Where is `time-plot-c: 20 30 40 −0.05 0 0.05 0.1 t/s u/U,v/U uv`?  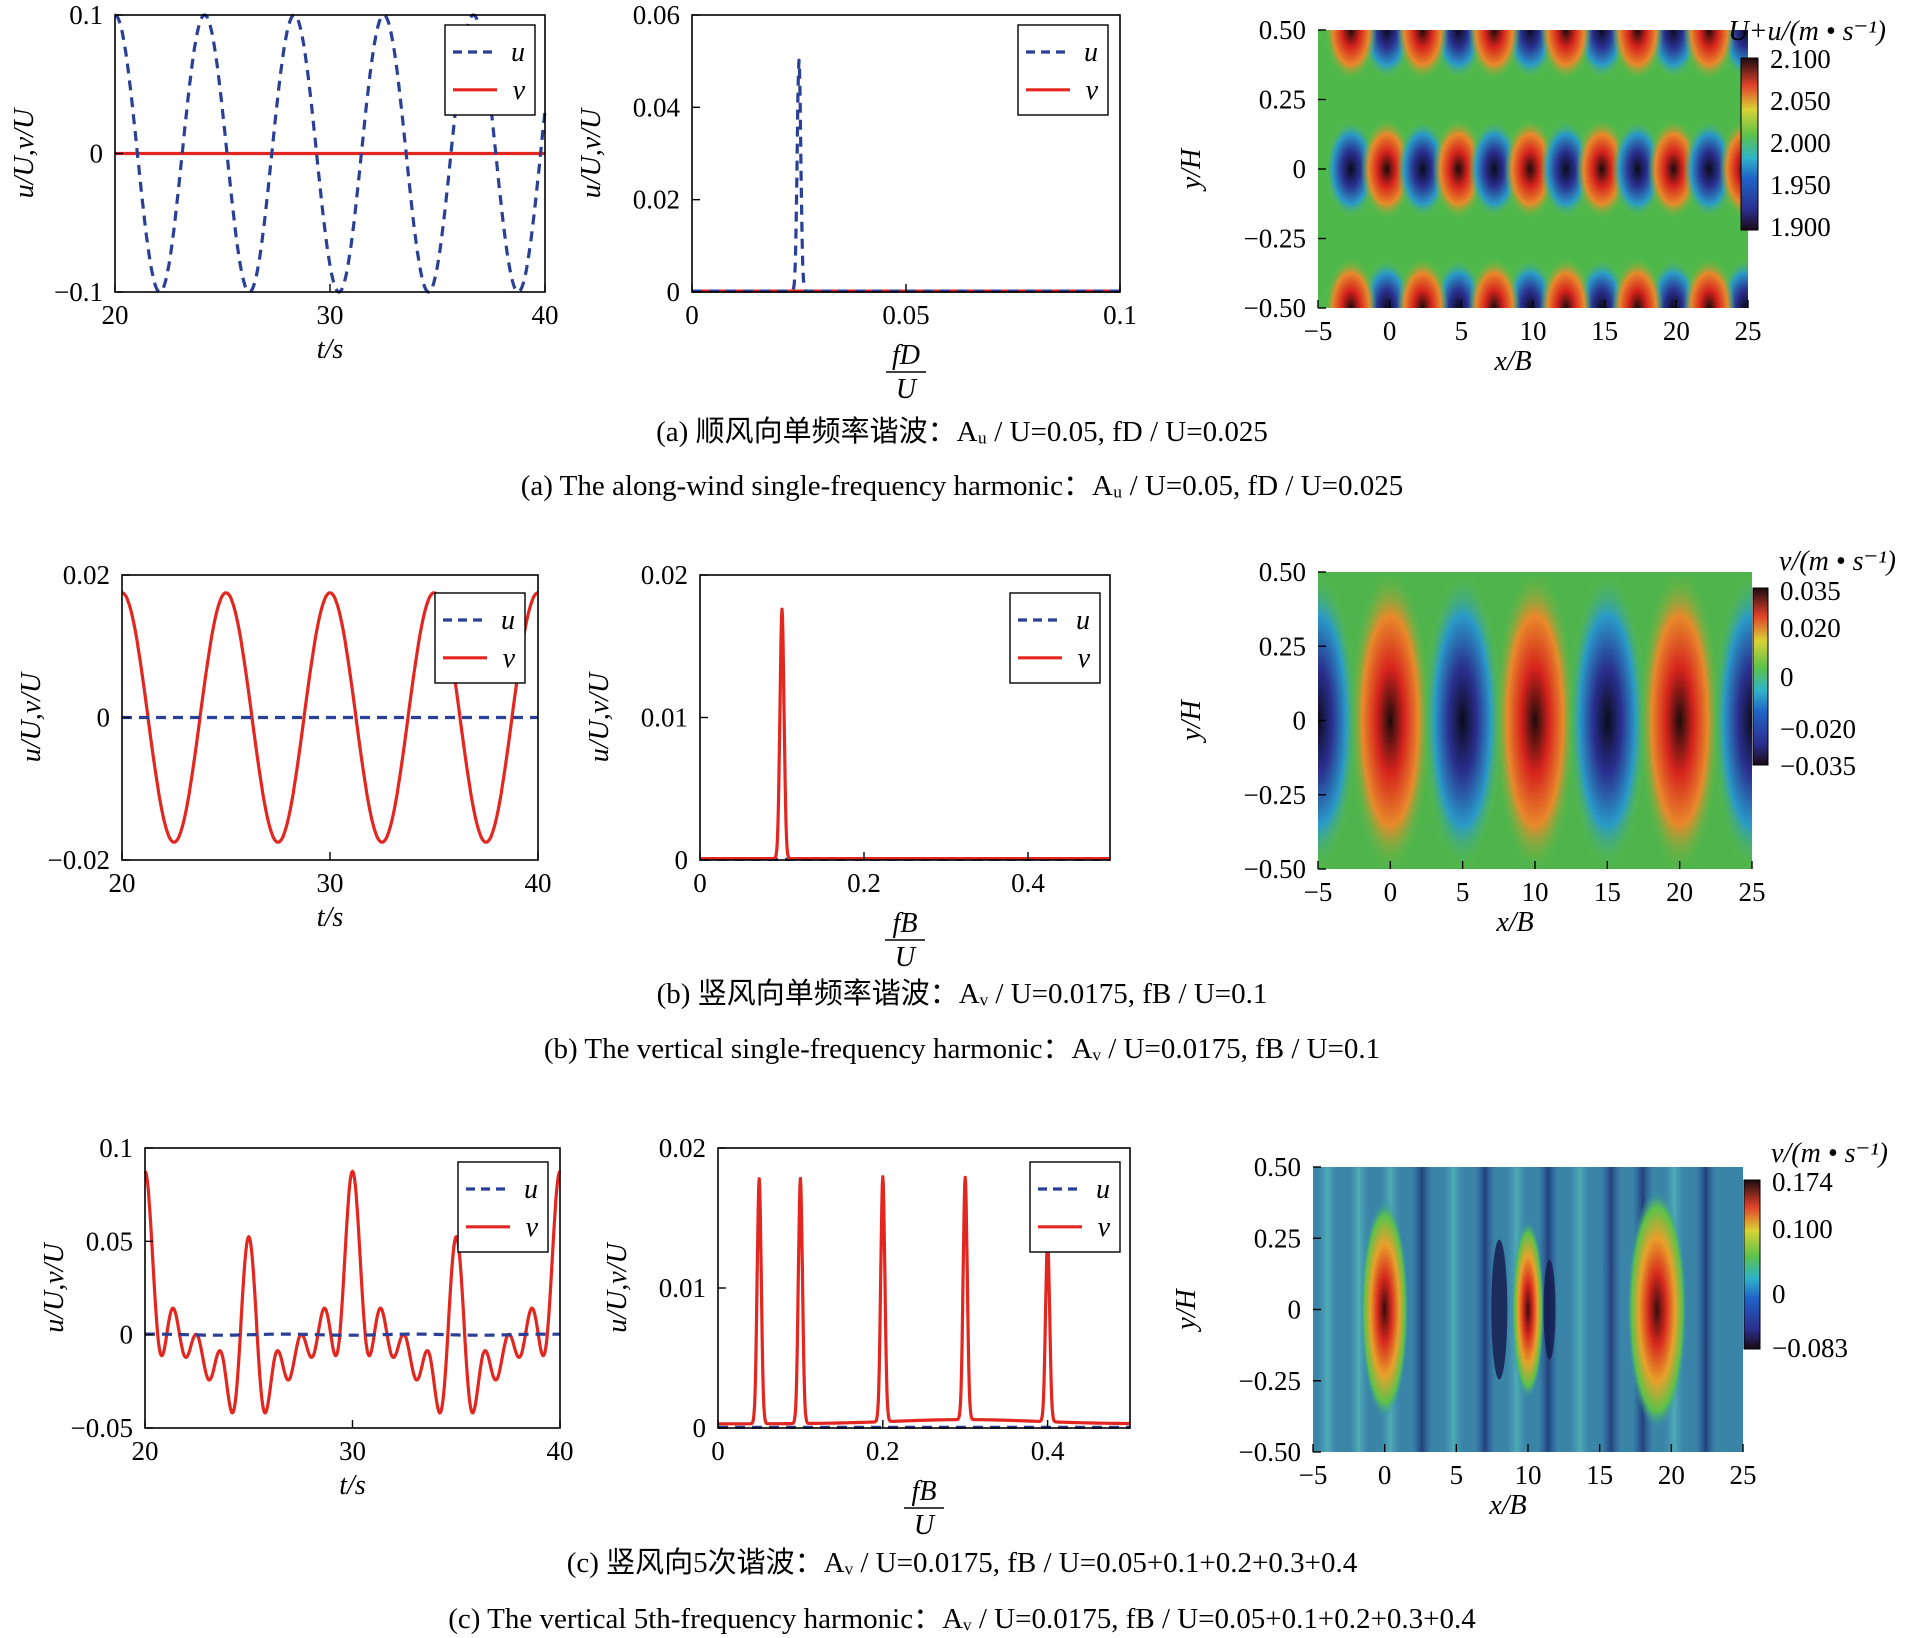 time-plot-c: 20 30 40 −0.05 0 0.05 0.1 t/s u/U,v/U uv is located at coordinates (306, 1317).